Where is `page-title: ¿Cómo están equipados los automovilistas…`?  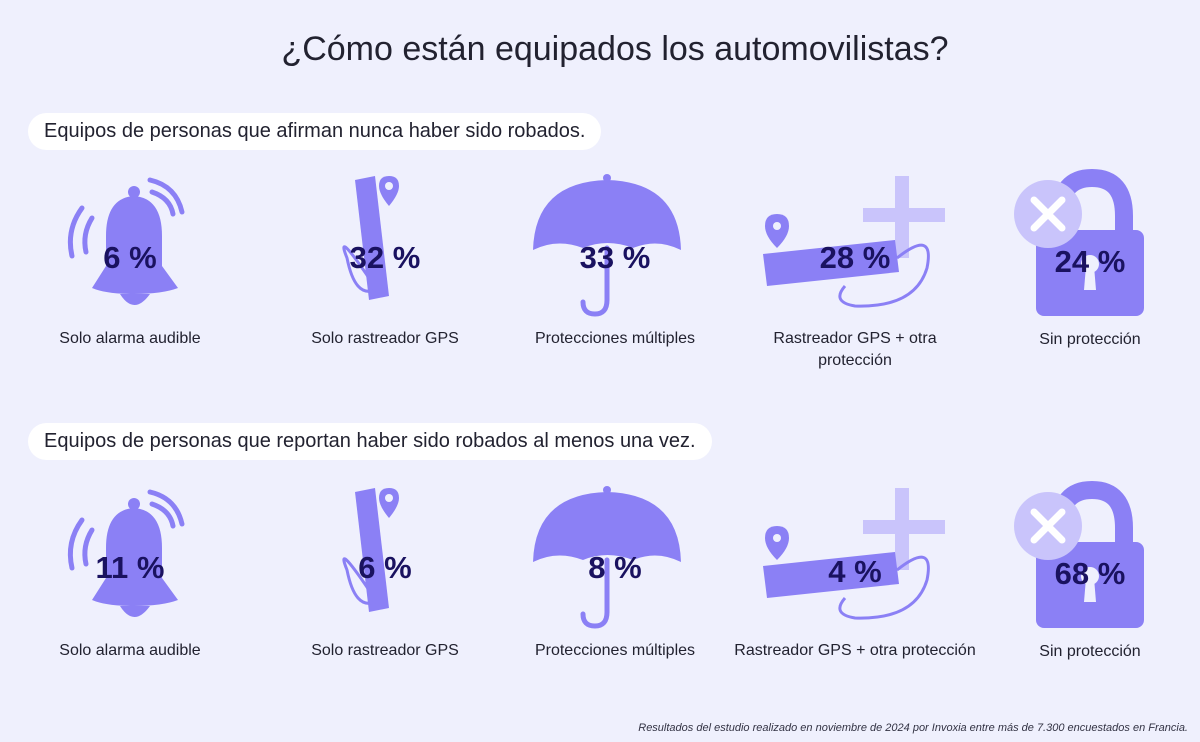
page-title: ¿Cómo están equipados los automovilistas… is located at coordinates (615, 49).